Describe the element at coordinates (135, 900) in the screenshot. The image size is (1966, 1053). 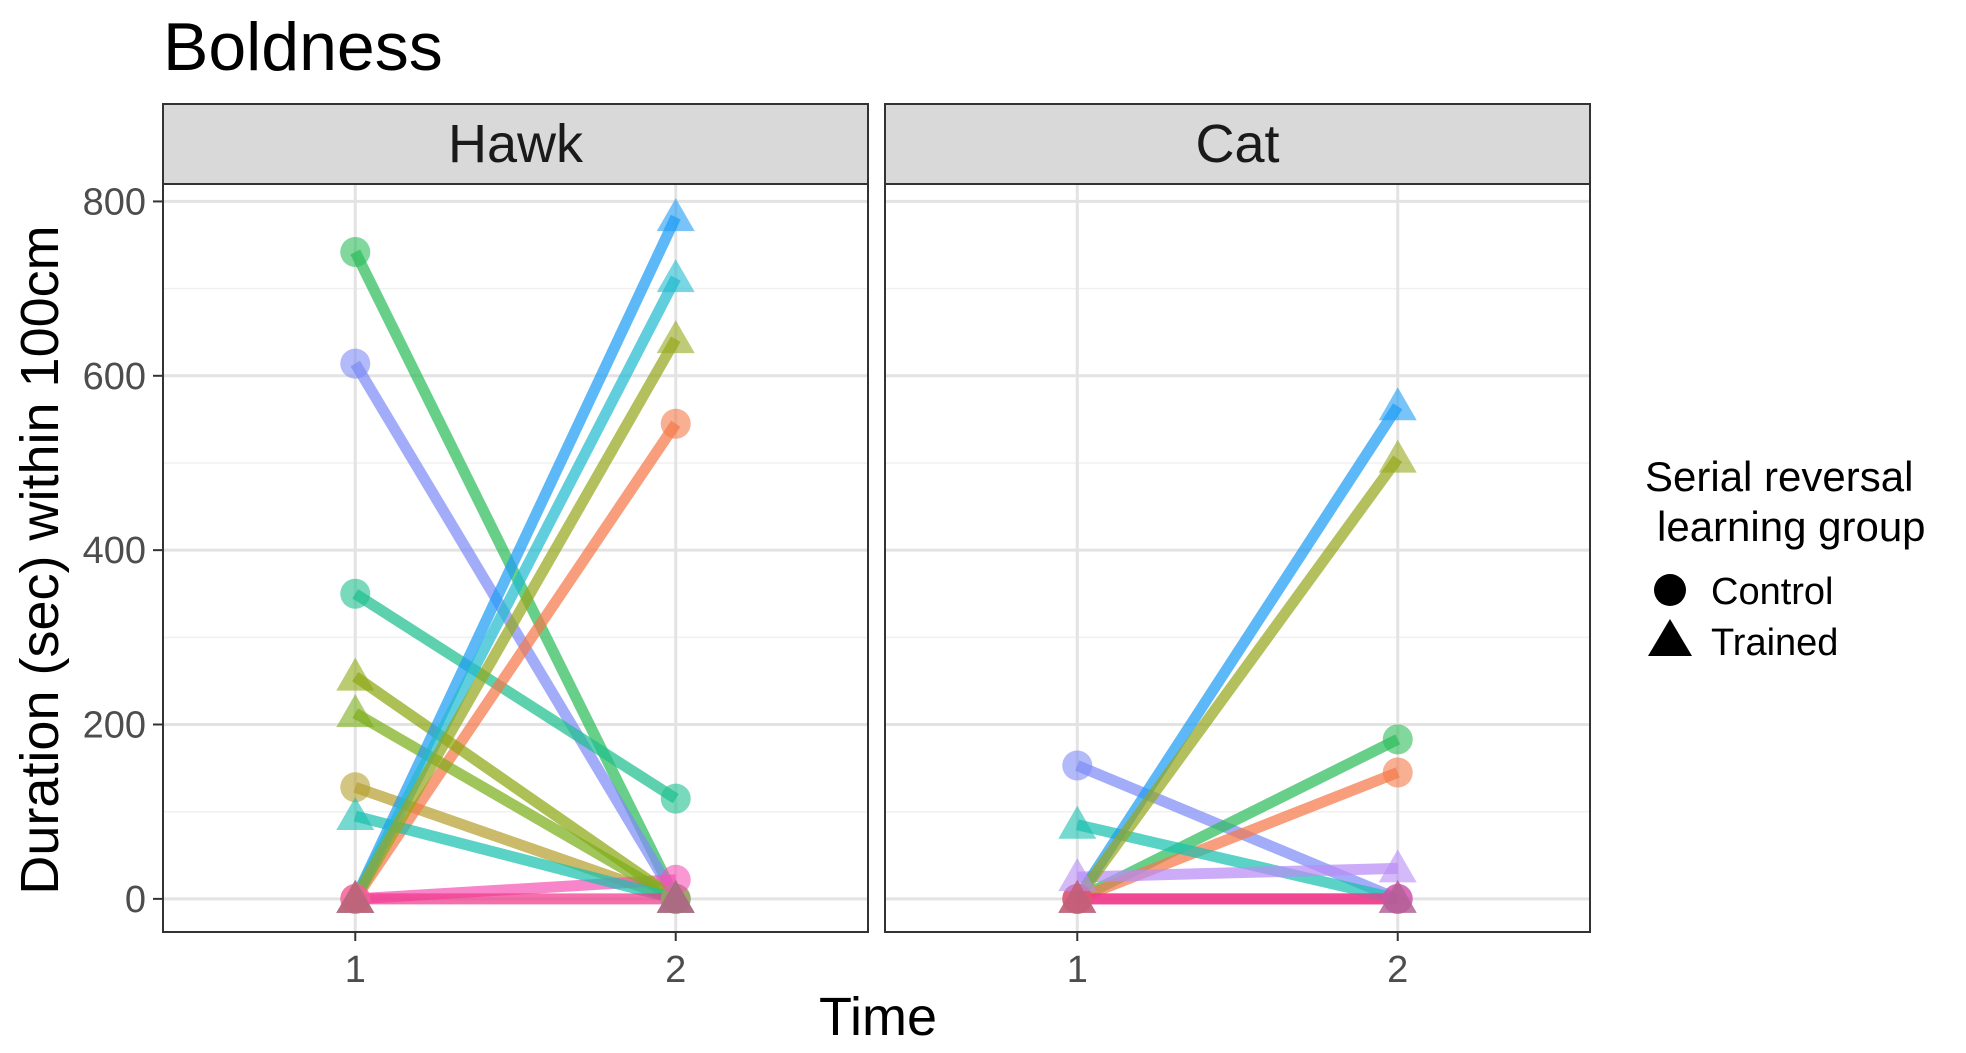
I see `y-tick-label: 0` at that location.